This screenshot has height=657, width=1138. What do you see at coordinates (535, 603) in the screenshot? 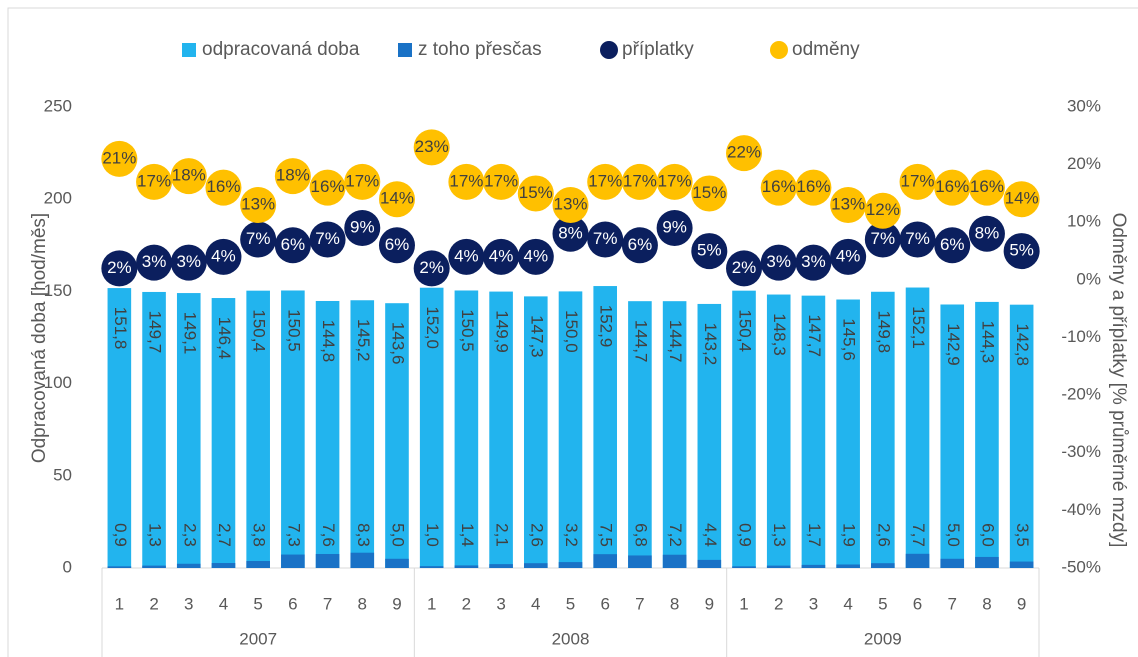
I see `x-tick-label: 4` at bounding box center [535, 603].